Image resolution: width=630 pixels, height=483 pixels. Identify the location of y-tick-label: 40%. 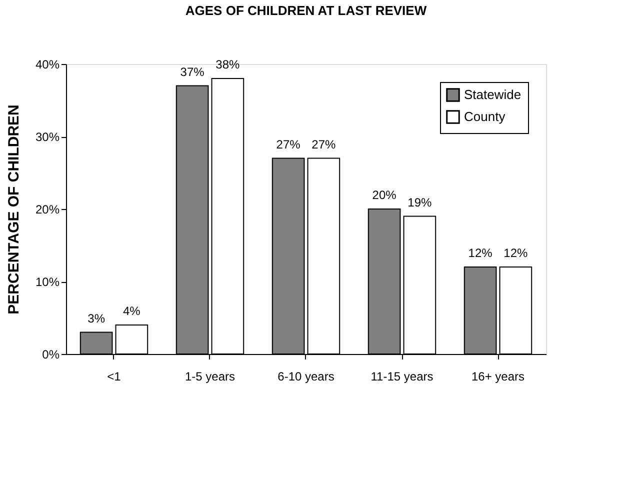
(47, 65).